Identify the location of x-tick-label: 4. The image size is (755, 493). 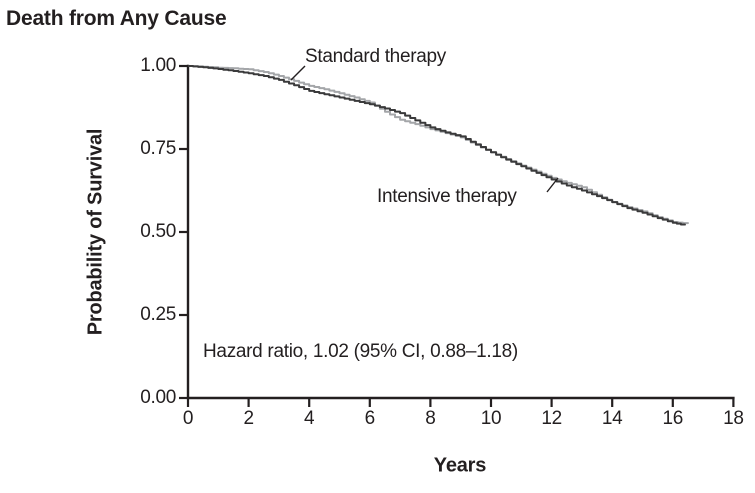
(309, 418).